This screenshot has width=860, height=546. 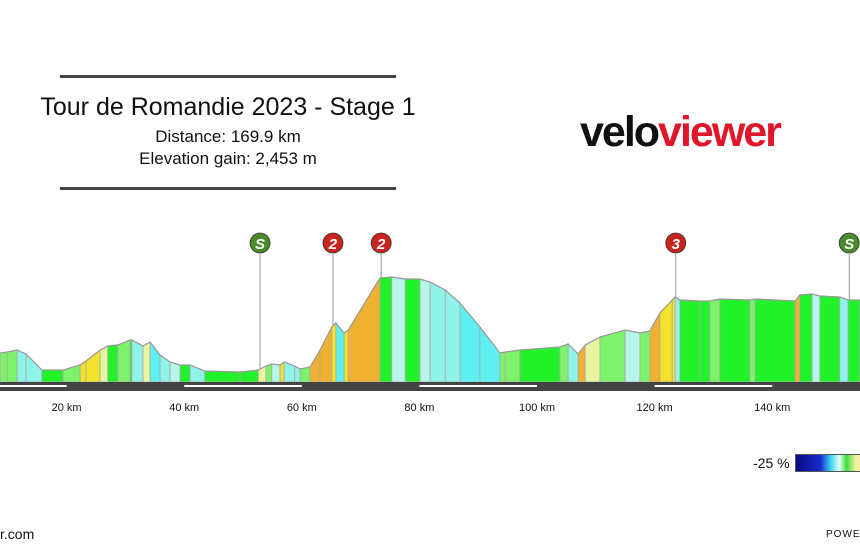 I want to click on gradient-legend-label: -25 %, so click(x=771, y=463).